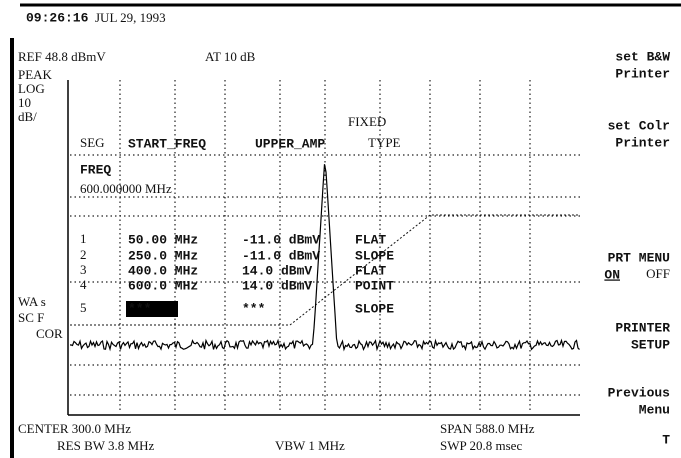 This screenshot has height=458, width=681. I want to click on center-freq: CENTER 300.0 MHz, so click(74, 428).